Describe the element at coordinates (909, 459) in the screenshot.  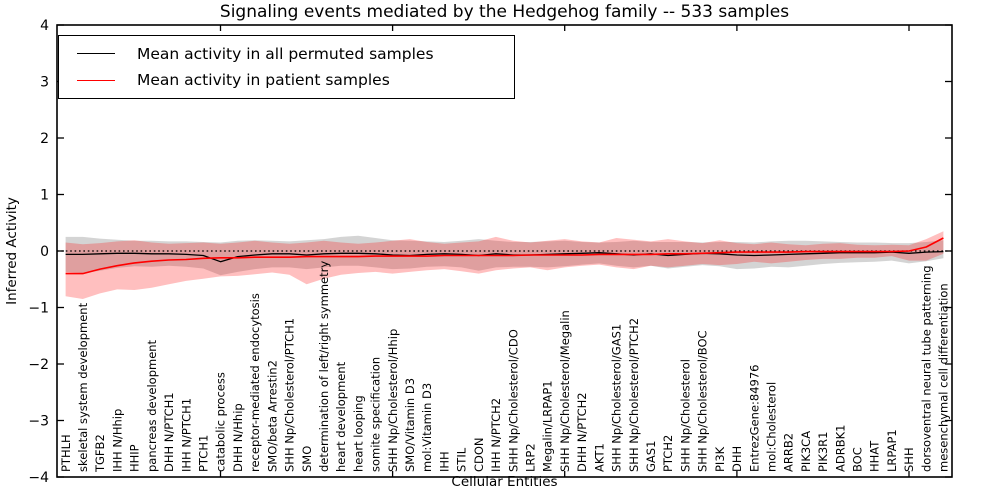
I see `x-category-label: SHH` at that location.